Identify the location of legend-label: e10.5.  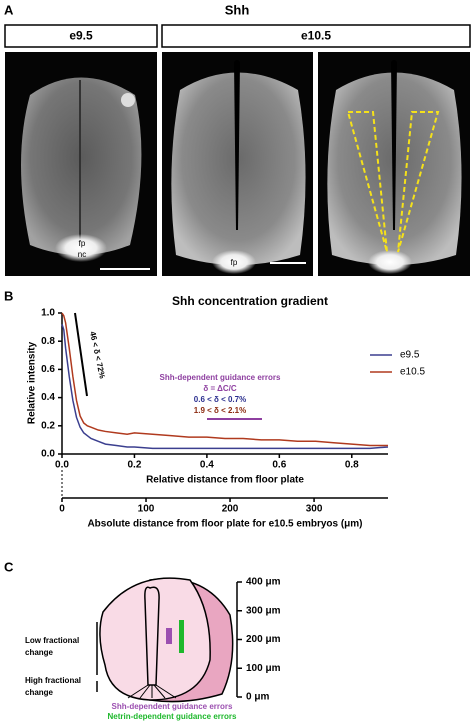
(412, 372).